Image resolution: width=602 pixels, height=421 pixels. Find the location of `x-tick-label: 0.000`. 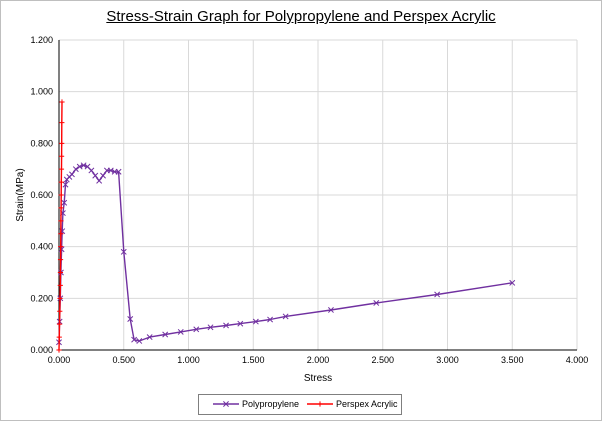

x-tick-label: 0.000 is located at coordinates (59, 360).